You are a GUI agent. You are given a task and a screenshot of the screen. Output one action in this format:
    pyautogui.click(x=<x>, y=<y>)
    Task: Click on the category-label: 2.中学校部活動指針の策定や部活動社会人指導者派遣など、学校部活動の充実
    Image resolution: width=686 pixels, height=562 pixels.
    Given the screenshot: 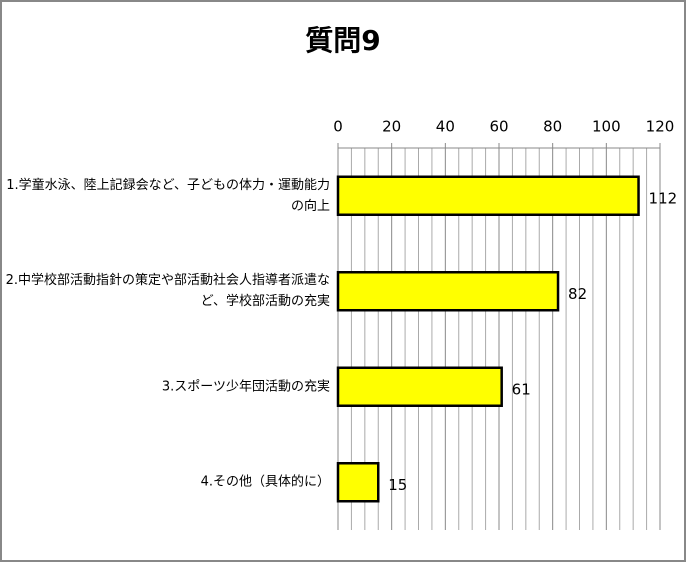 What is the action you would take?
    pyautogui.click(x=167, y=291)
    